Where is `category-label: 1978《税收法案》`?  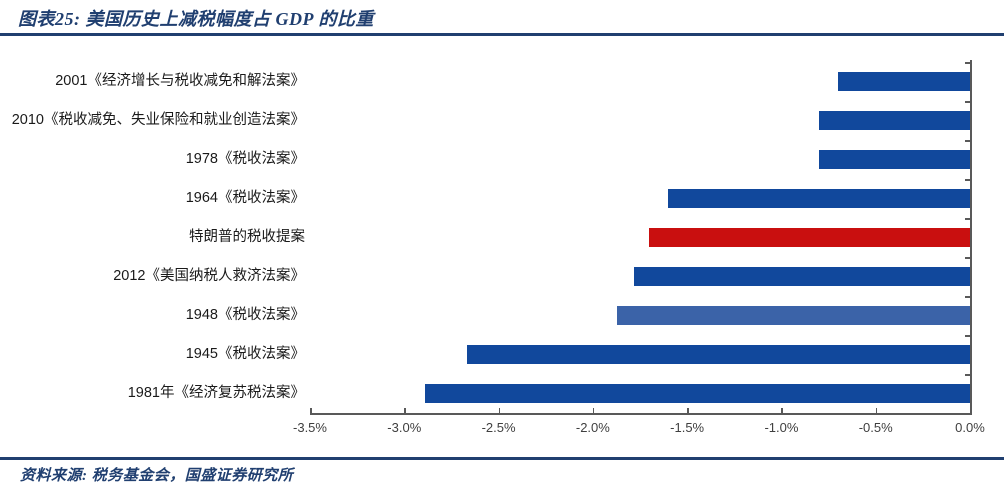 category-label: 1978《税收法案》 is located at coordinates (245, 159).